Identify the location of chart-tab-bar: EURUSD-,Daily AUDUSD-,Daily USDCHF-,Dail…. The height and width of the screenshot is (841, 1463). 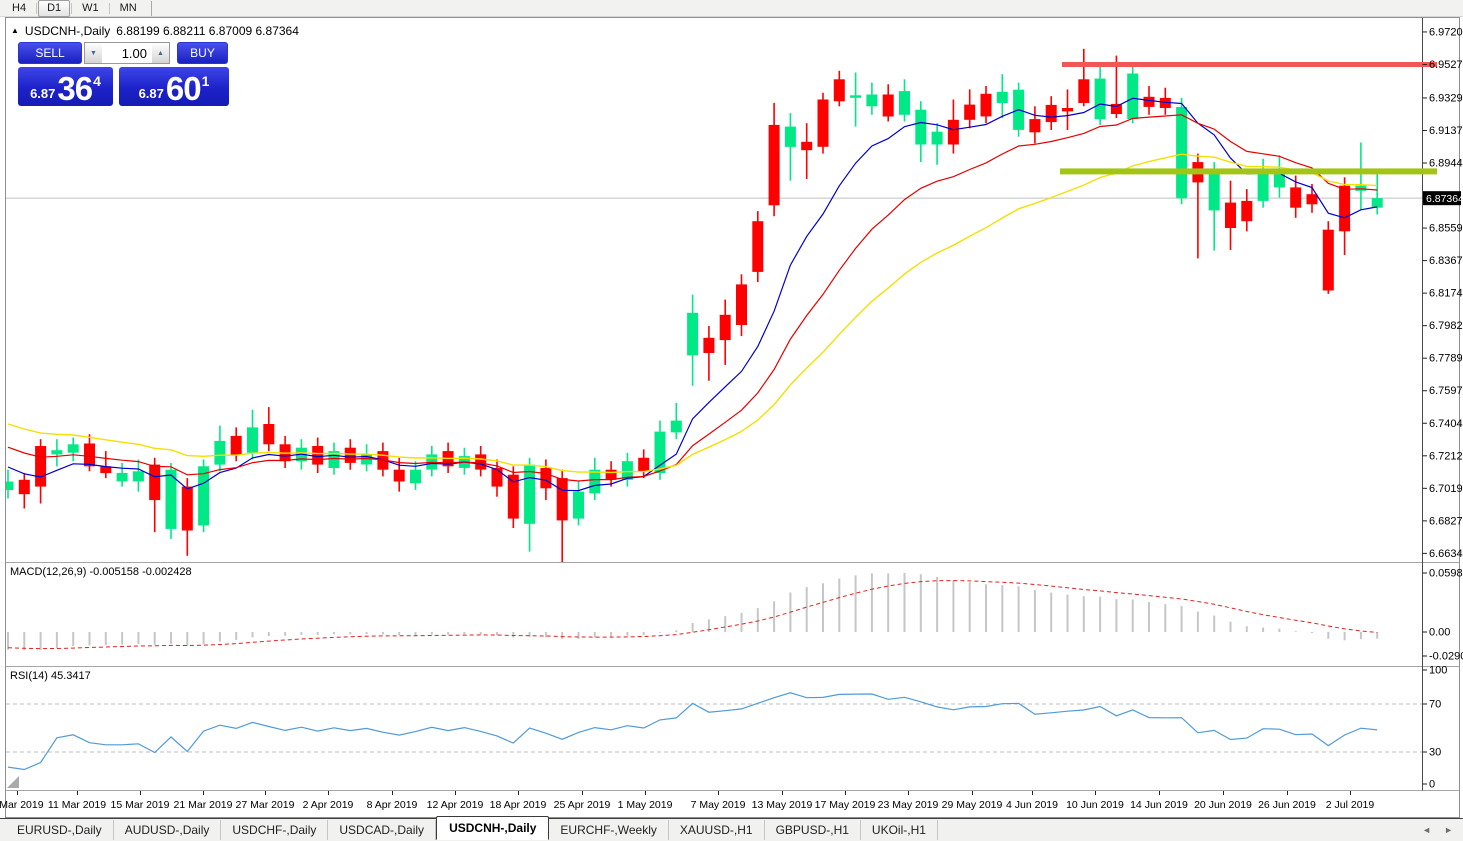
(731, 828).